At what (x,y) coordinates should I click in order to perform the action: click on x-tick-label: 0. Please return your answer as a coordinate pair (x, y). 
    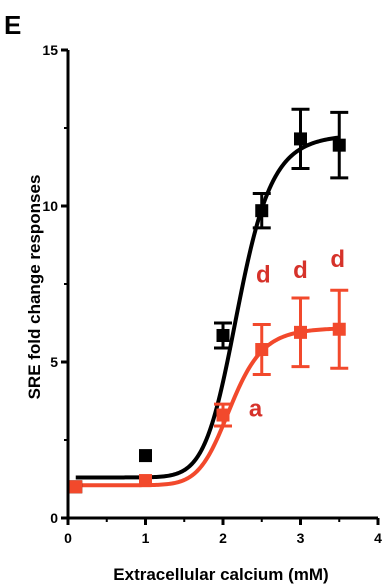
    Looking at the image, I should click on (68, 538).